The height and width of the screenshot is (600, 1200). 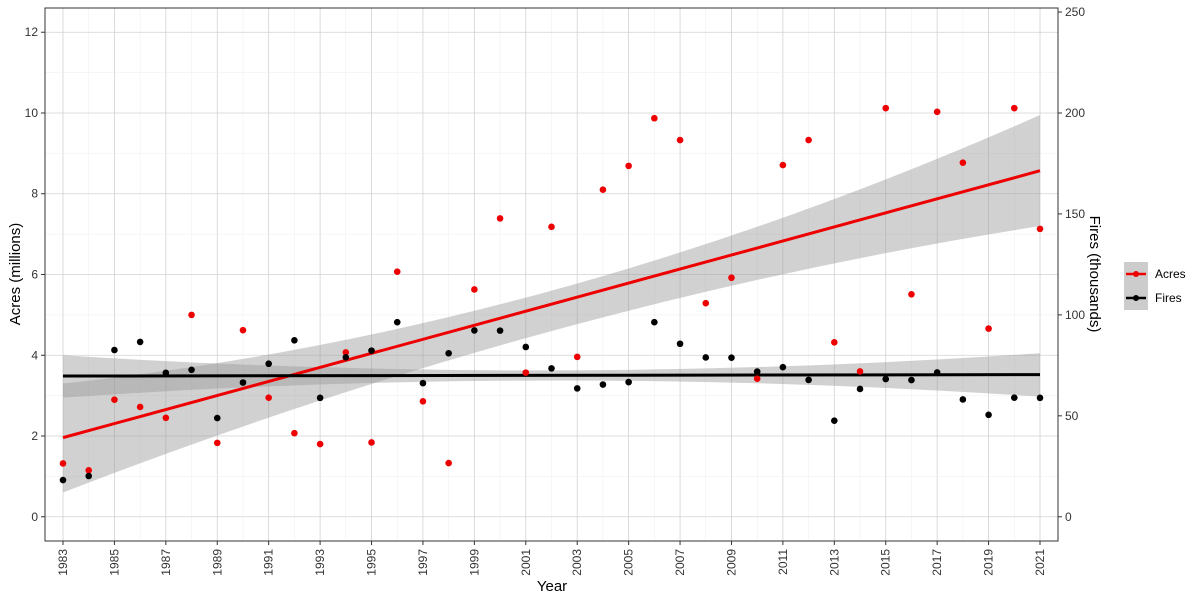 What do you see at coordinates (166, 562) in the screenshot?
I see `x-tick-label: 1987` at bounding box center [166, 562].